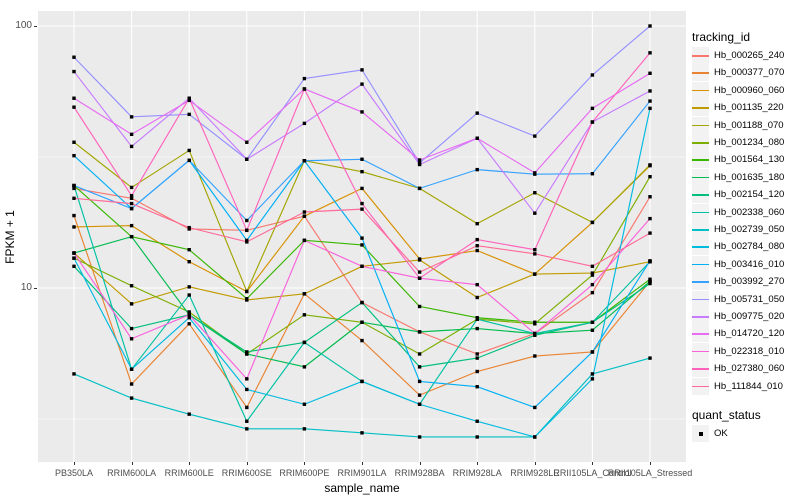 This screenshot has height=500, width=800. What do you see at coordinates (738, 299) in the screenshot?
I see `legend-item-Hb_005731_050: Hb_005731_050` at bounding box center [738, 299].